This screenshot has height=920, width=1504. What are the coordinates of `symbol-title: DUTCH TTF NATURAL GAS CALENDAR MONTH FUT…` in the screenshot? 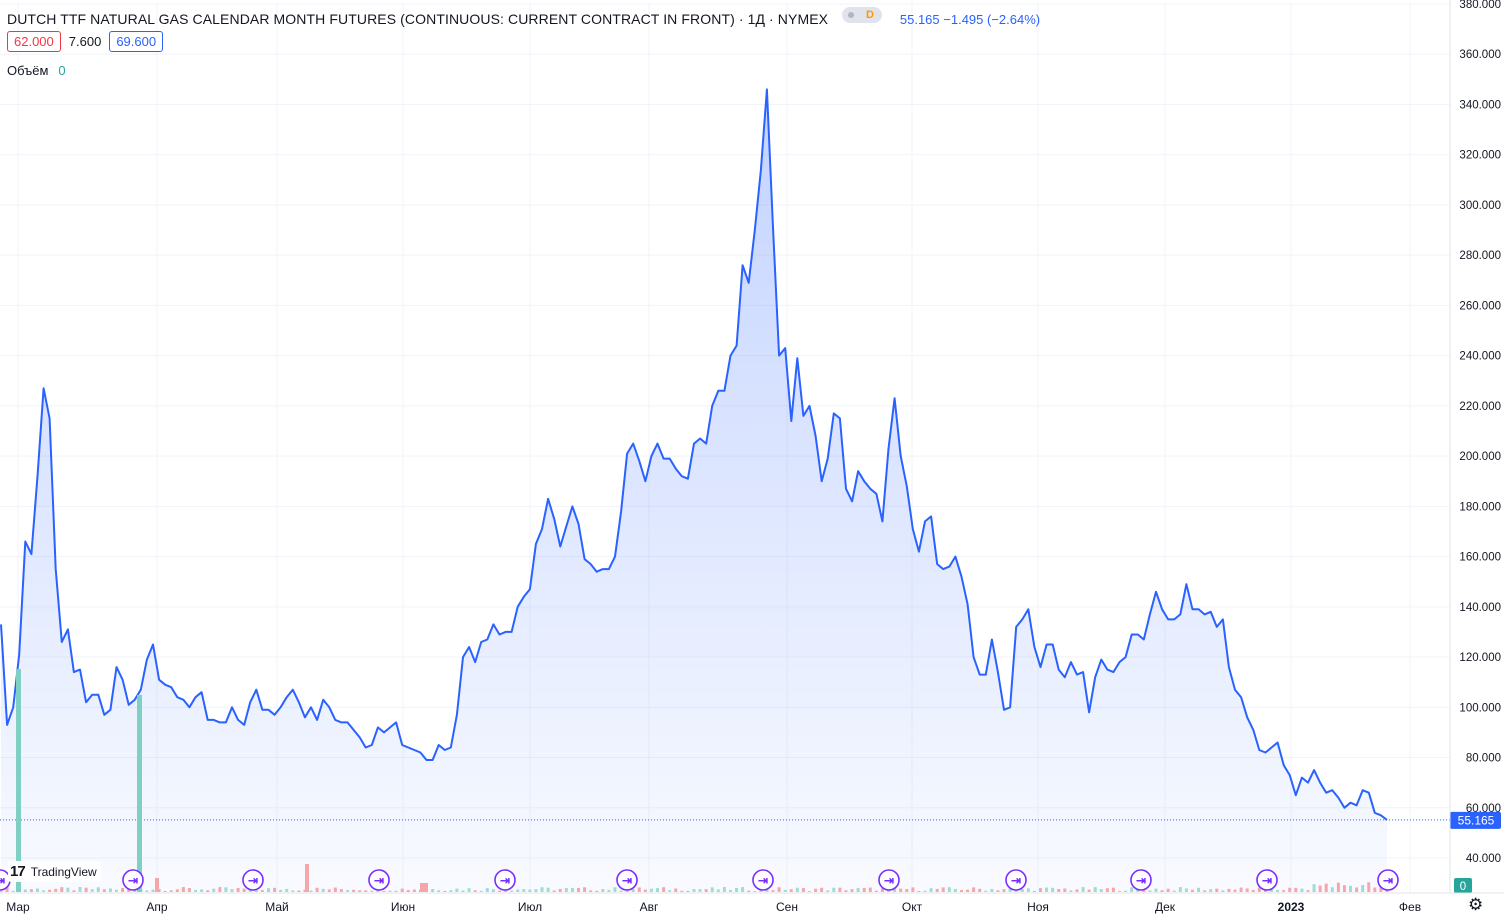 It's located at (418, 19).